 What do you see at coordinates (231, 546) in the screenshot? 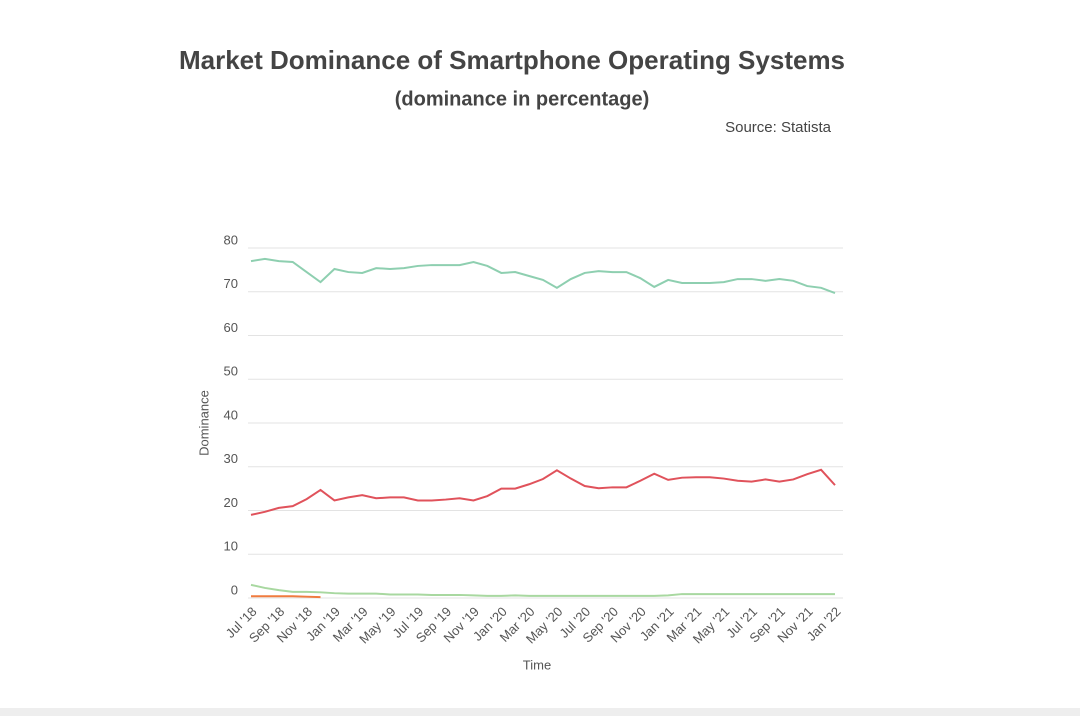
I see `y-tick-label: 10` at bounding box center [231, 546].